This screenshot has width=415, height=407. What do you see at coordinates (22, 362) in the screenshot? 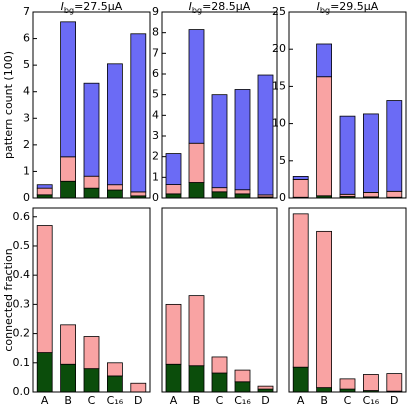
I see `y-tick-label: 0.1` at bounding box center [22, 362].